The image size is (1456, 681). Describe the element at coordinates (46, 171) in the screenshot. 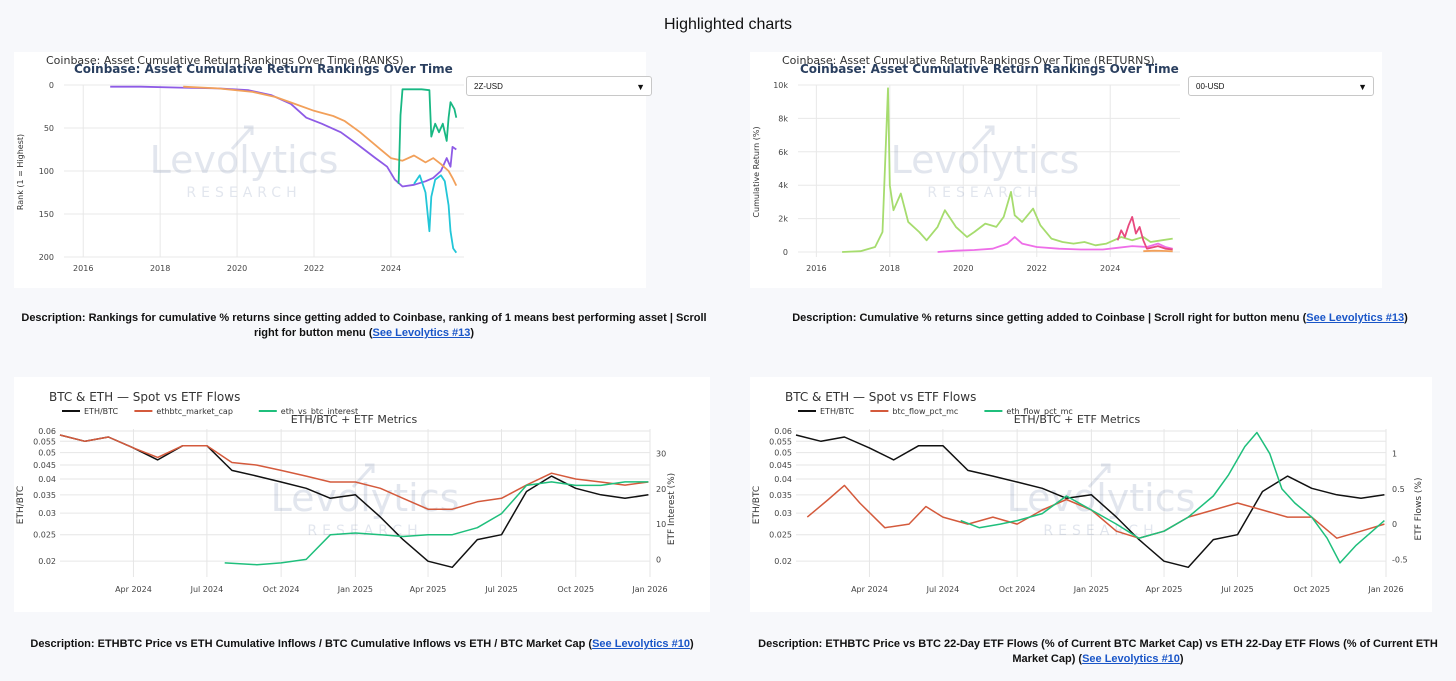

I see `y-tick-label: 100` at that location.